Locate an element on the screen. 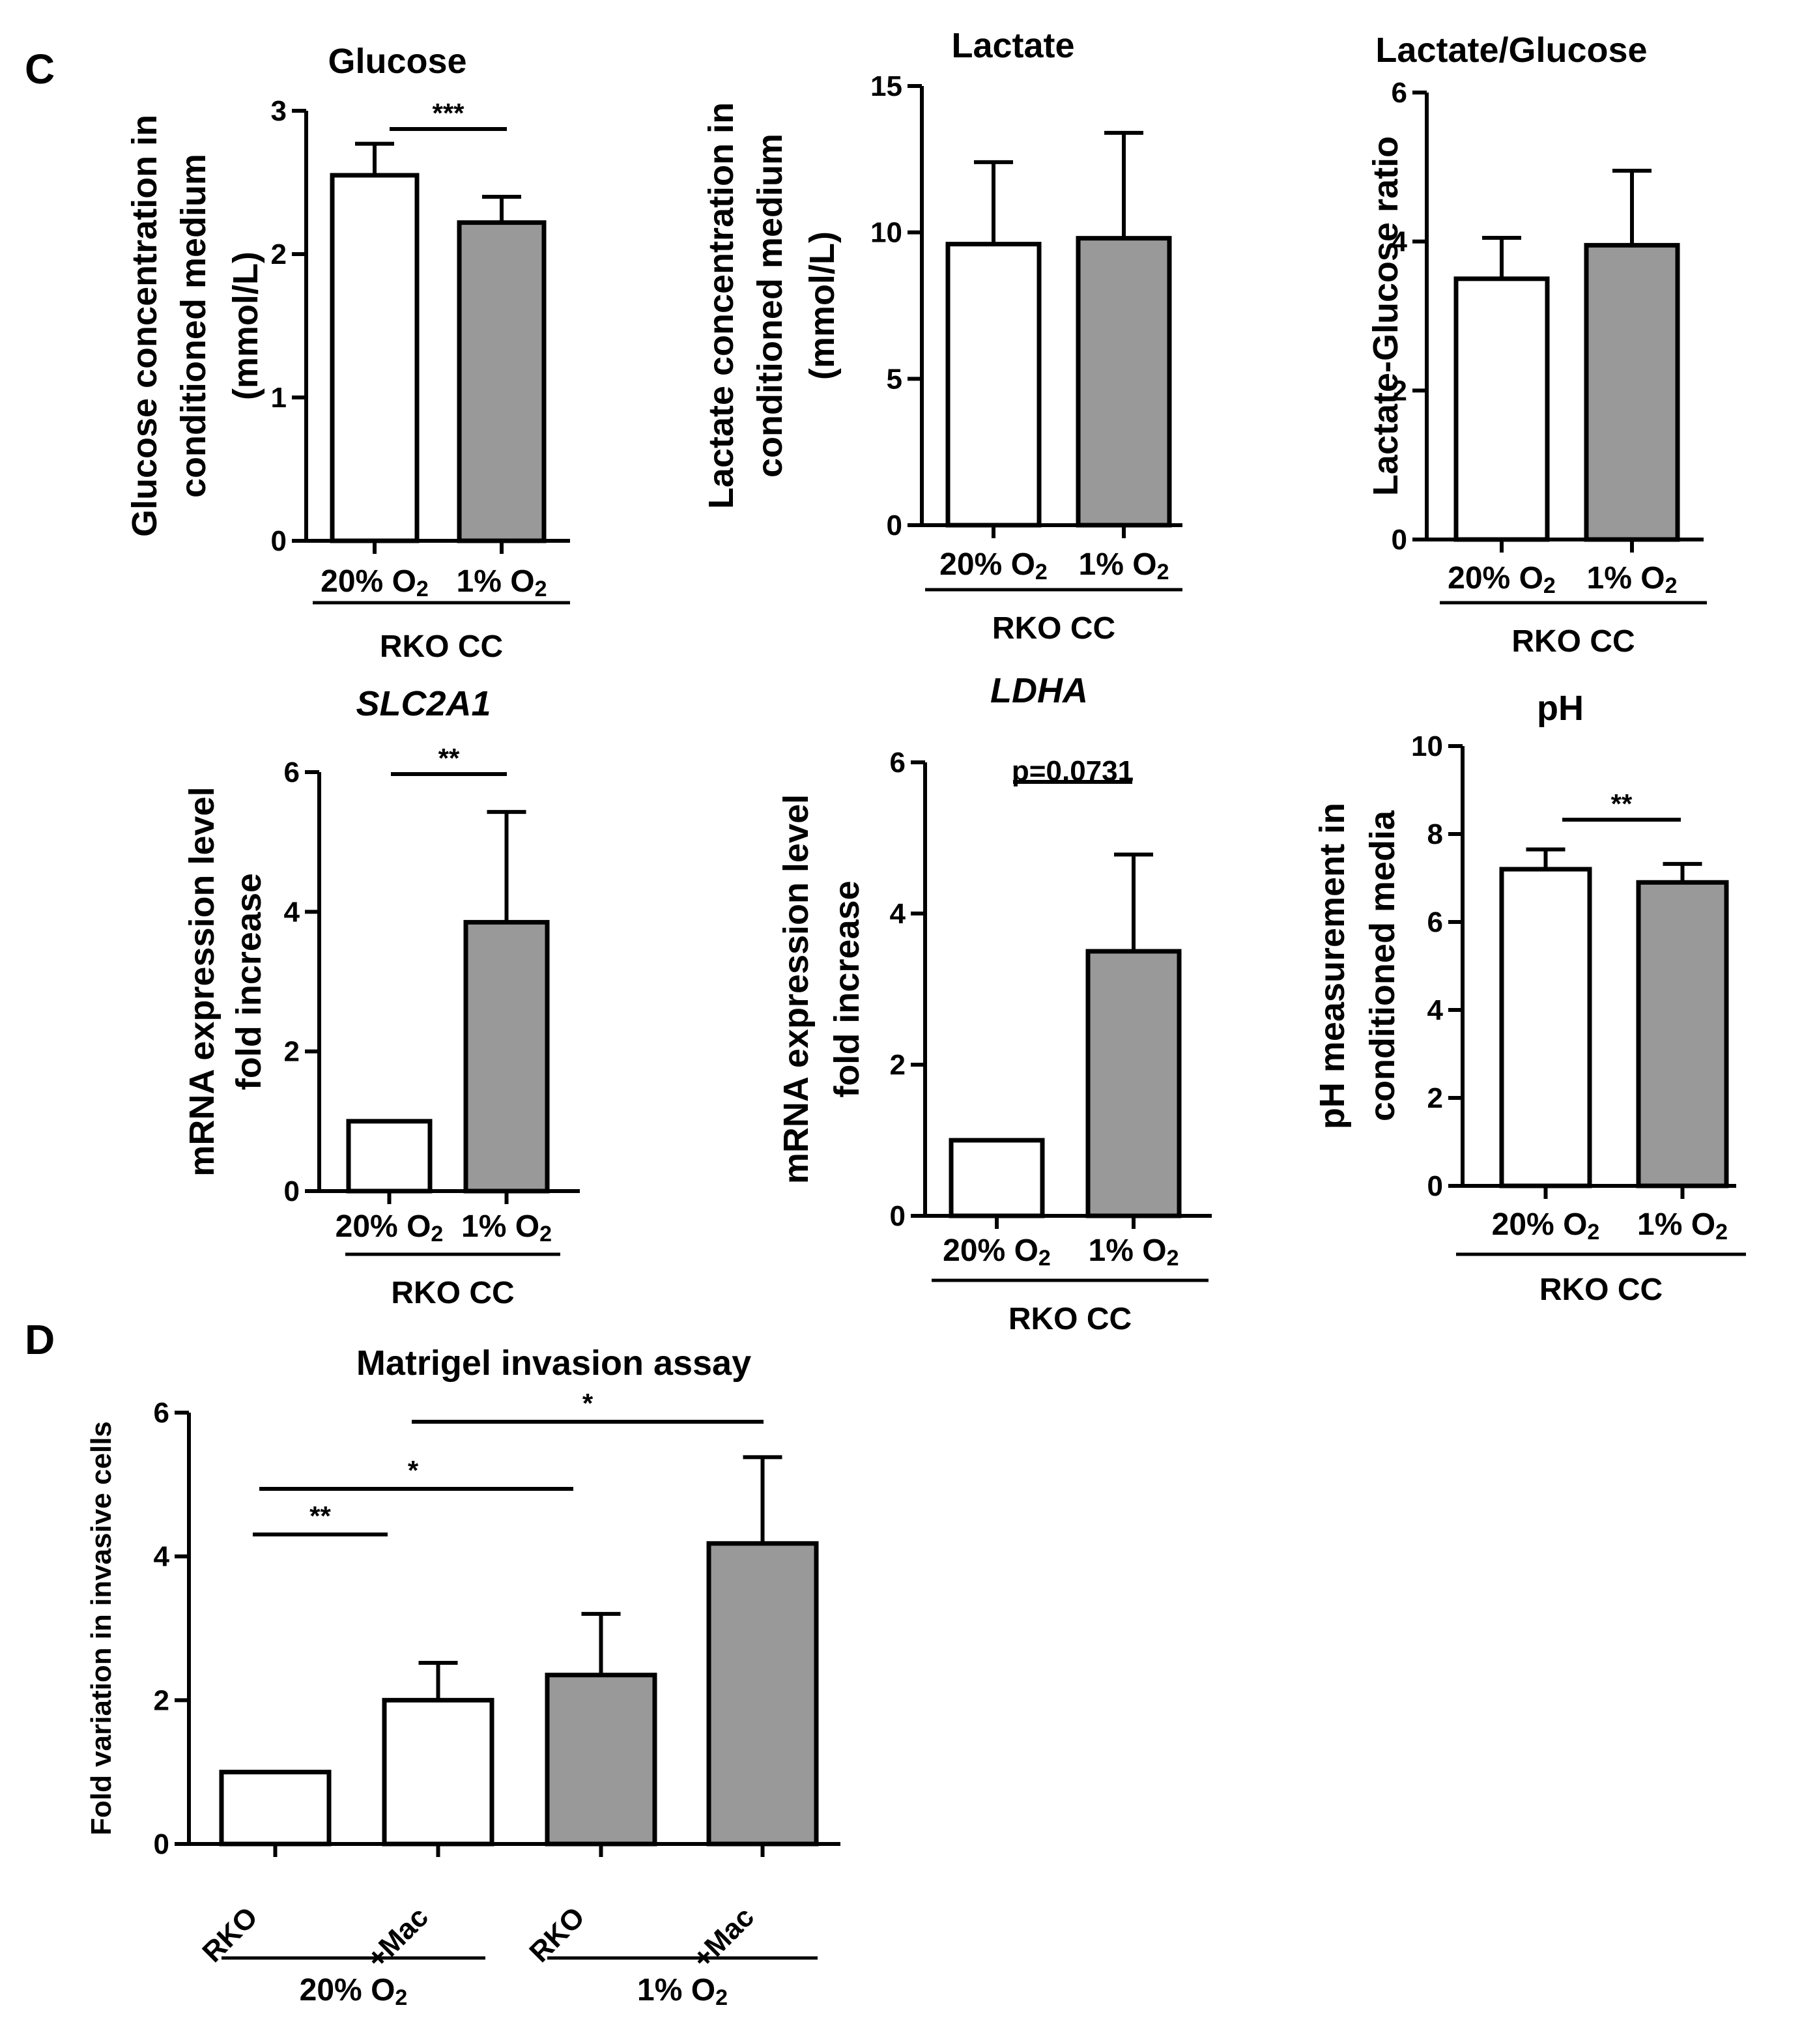 This screenshot has height=2044, width=1802. group-label-lactate: RKO CC is located at coordinates (1053, 628).